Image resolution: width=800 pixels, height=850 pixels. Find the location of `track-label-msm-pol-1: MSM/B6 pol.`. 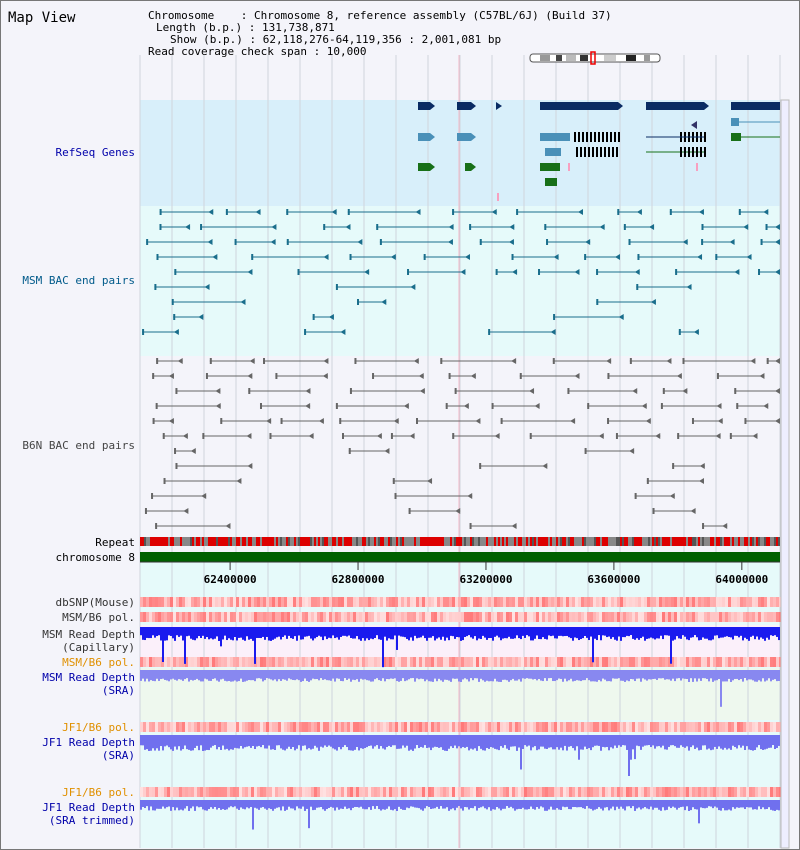

track-label-msm-pol-1: MSM/B6 pol. is located at coordinates (98, 617).